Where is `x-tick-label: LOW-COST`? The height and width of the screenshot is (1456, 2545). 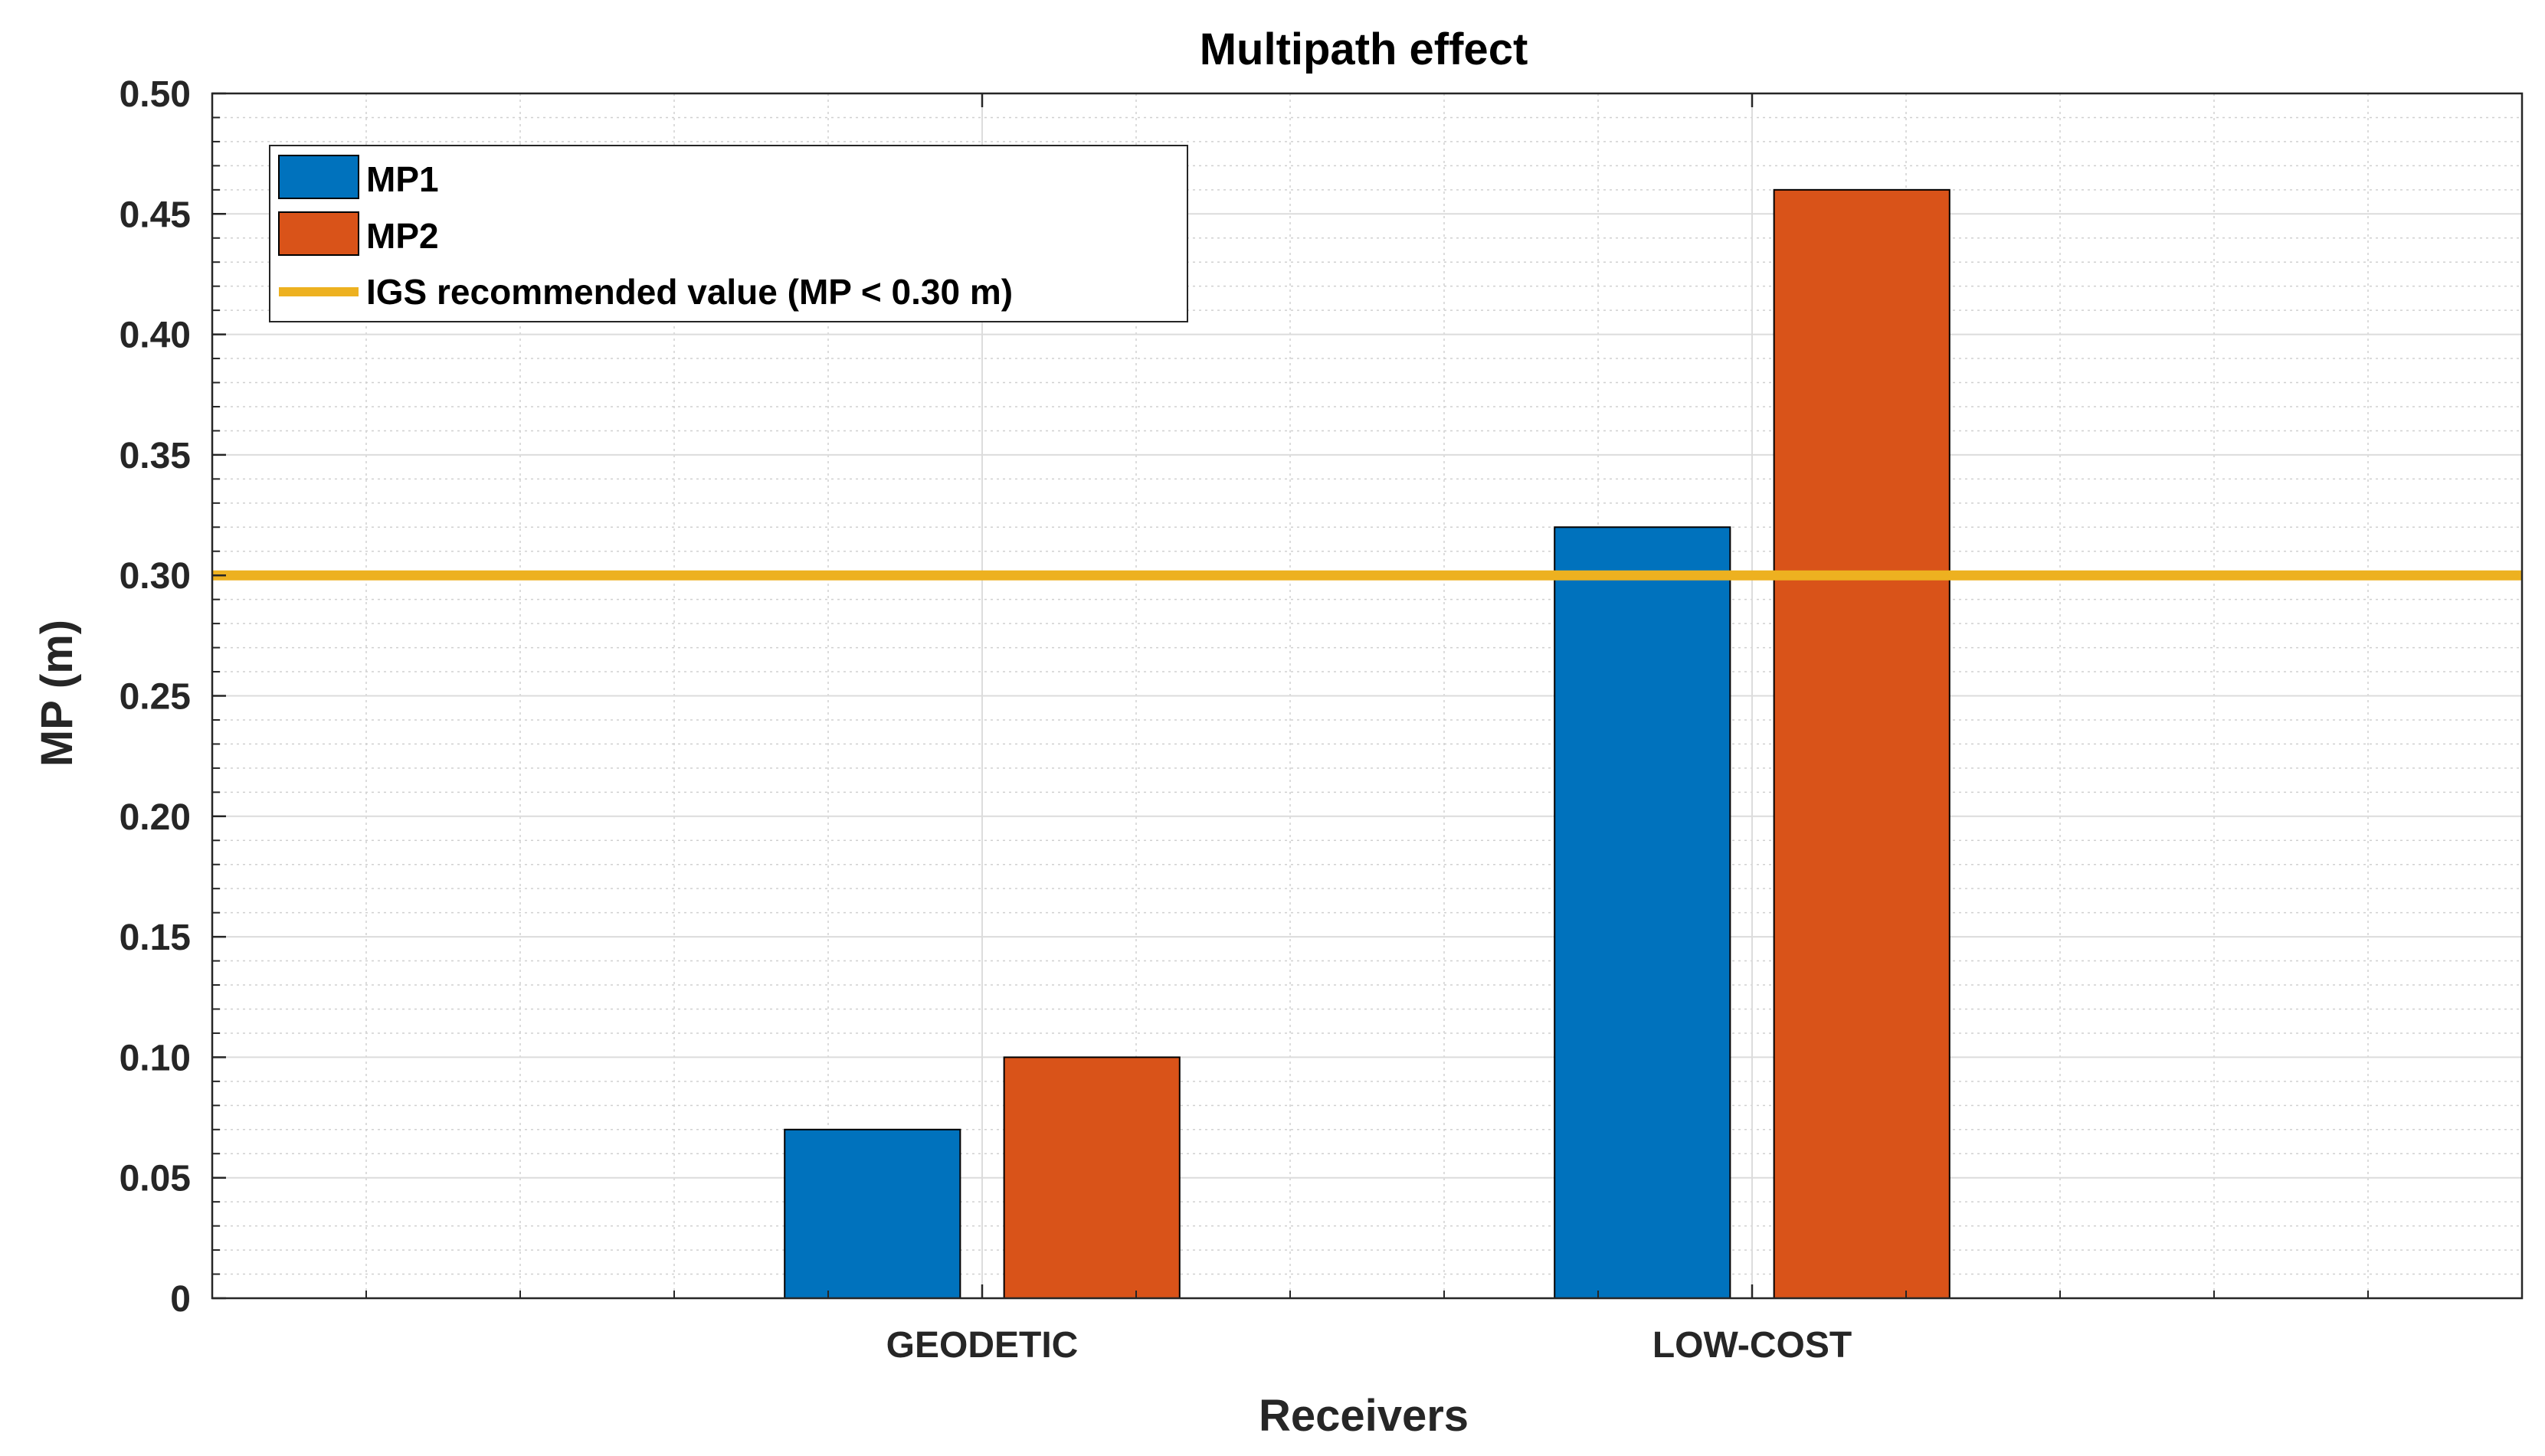
x-tick-label: LOW-COST is located at coordinates (1752, 1346).